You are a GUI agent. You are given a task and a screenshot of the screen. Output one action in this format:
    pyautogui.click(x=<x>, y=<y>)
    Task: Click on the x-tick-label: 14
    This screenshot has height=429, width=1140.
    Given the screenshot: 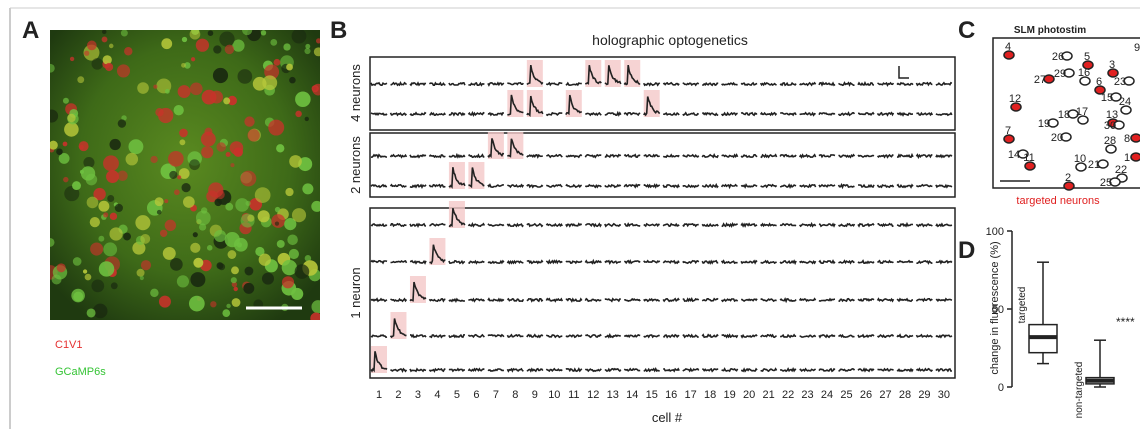 What is the action you would take?
    pyautogui.click(x=632, y=395)
    